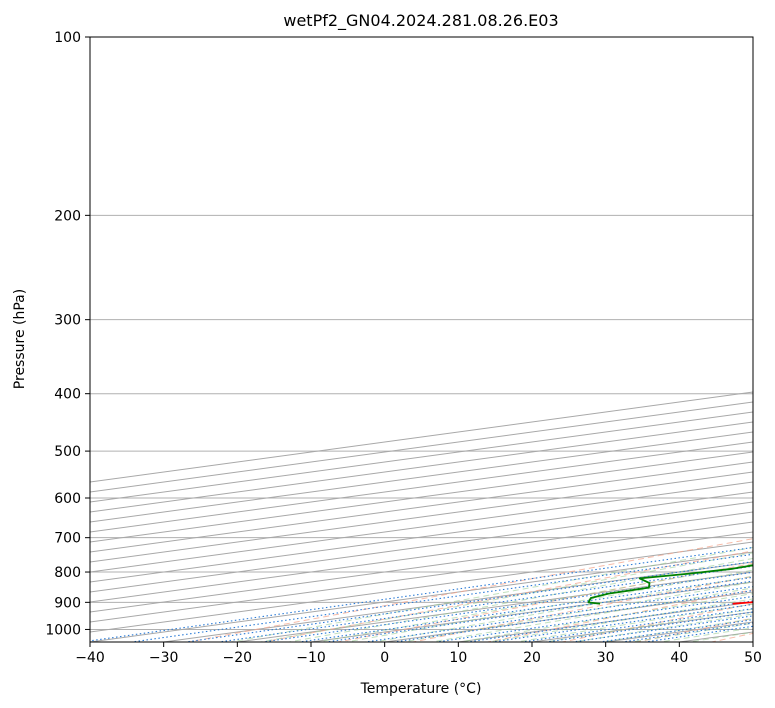  What do you see at coordinates (421, 689) in the screenshot?
I see `x-axis-title: Temperature (°C)` at bounding box center [421, 689].